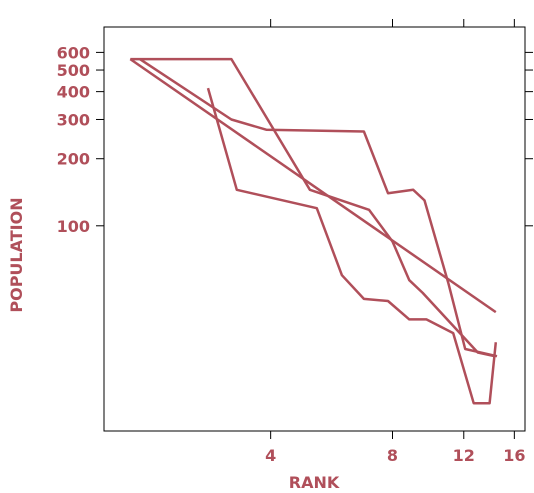 The image size is (534, 493). Describe the element at coordinates (73, 119) in the screenshot. I see `y-tick-label: 300` at that location.